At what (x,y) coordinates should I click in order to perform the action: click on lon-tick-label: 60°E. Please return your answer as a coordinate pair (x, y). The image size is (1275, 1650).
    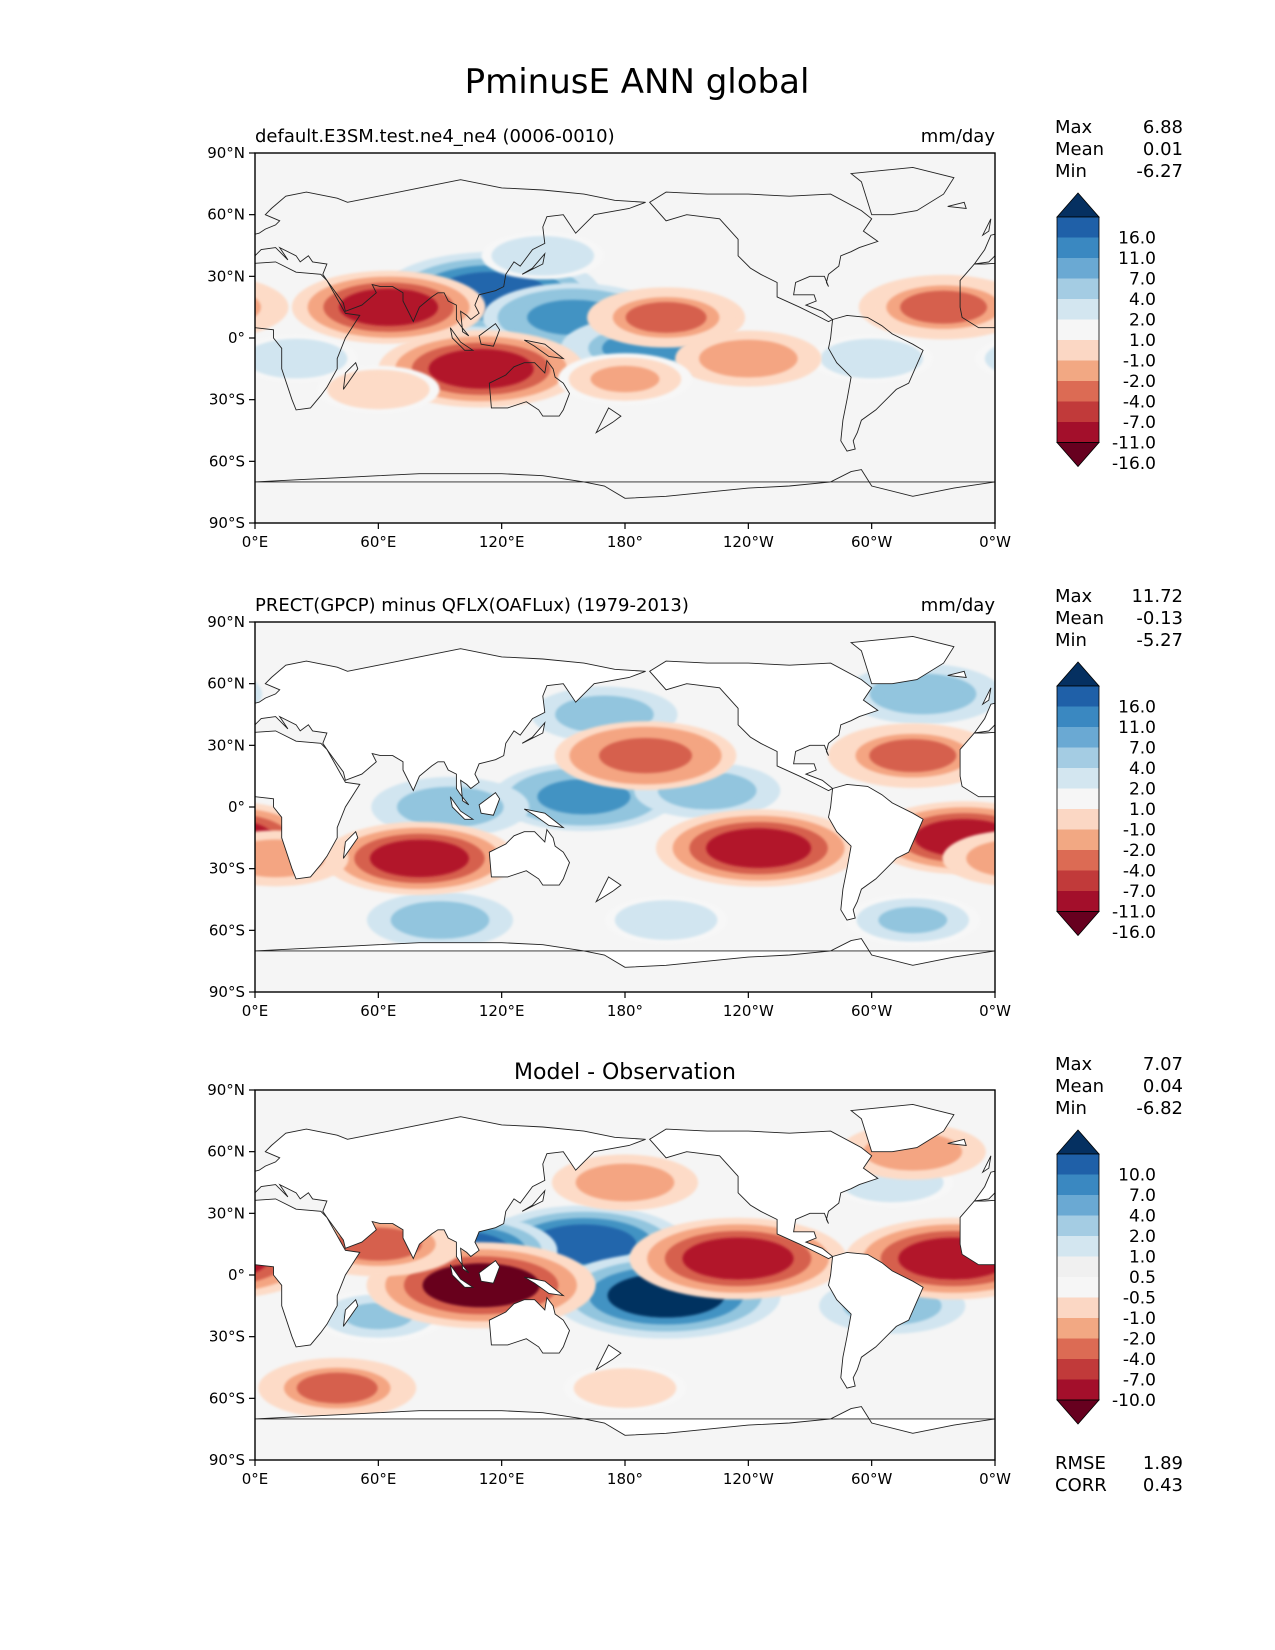
    Looking at the image, I should click on (378, 542).